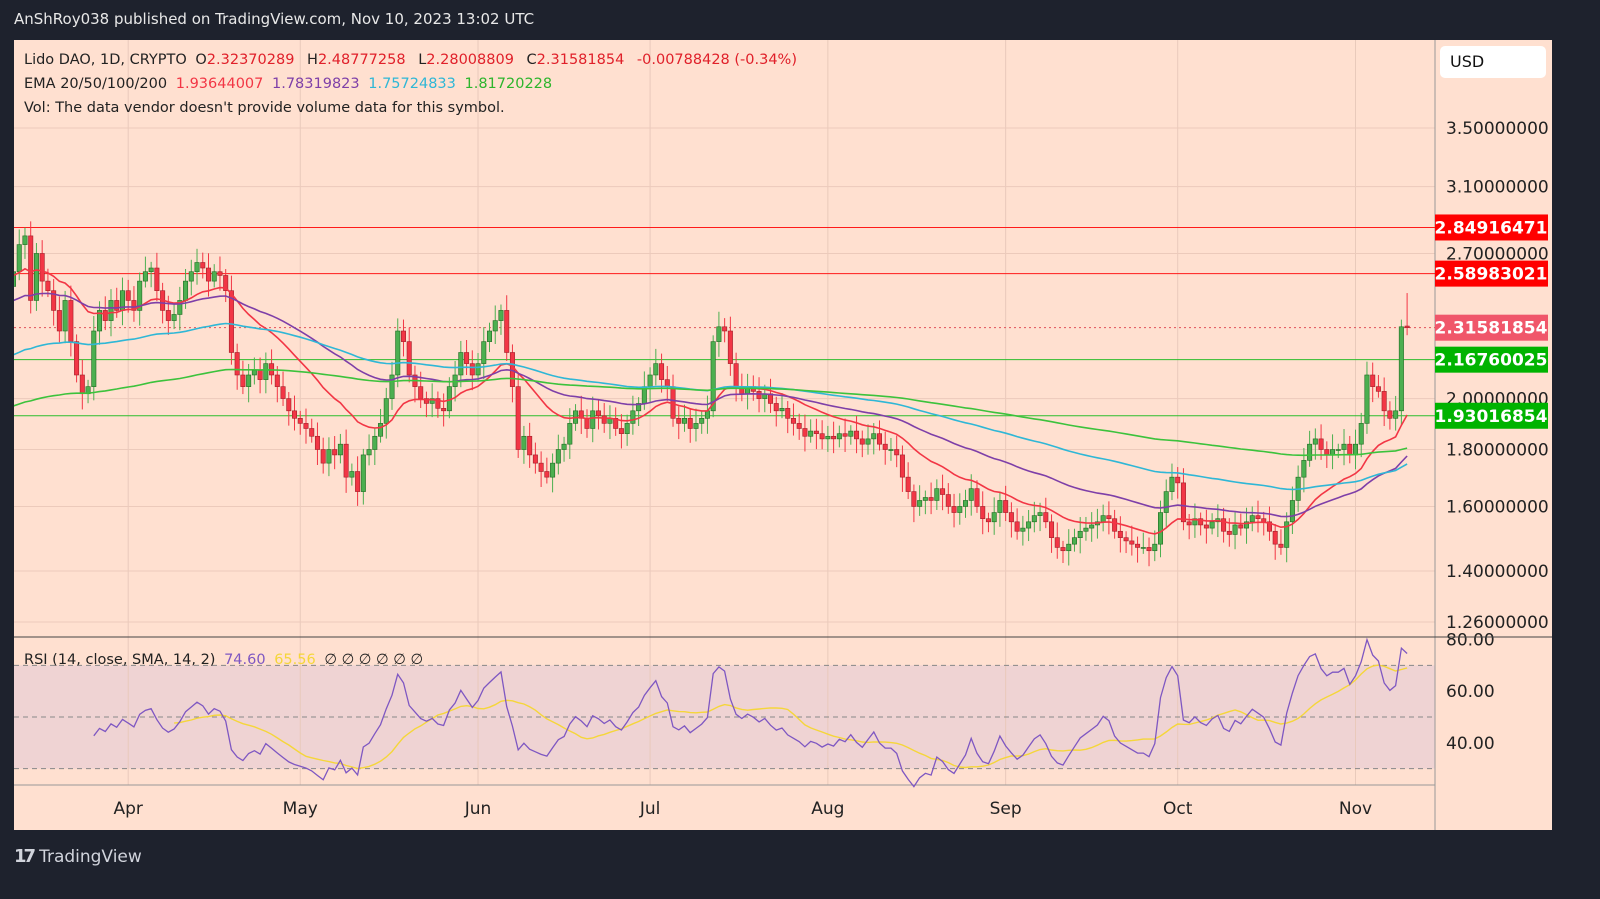  Describe the element at coordinates (78, 856) in the screenshot. I see `tradingview-branding: 17 TradingView` at that location.